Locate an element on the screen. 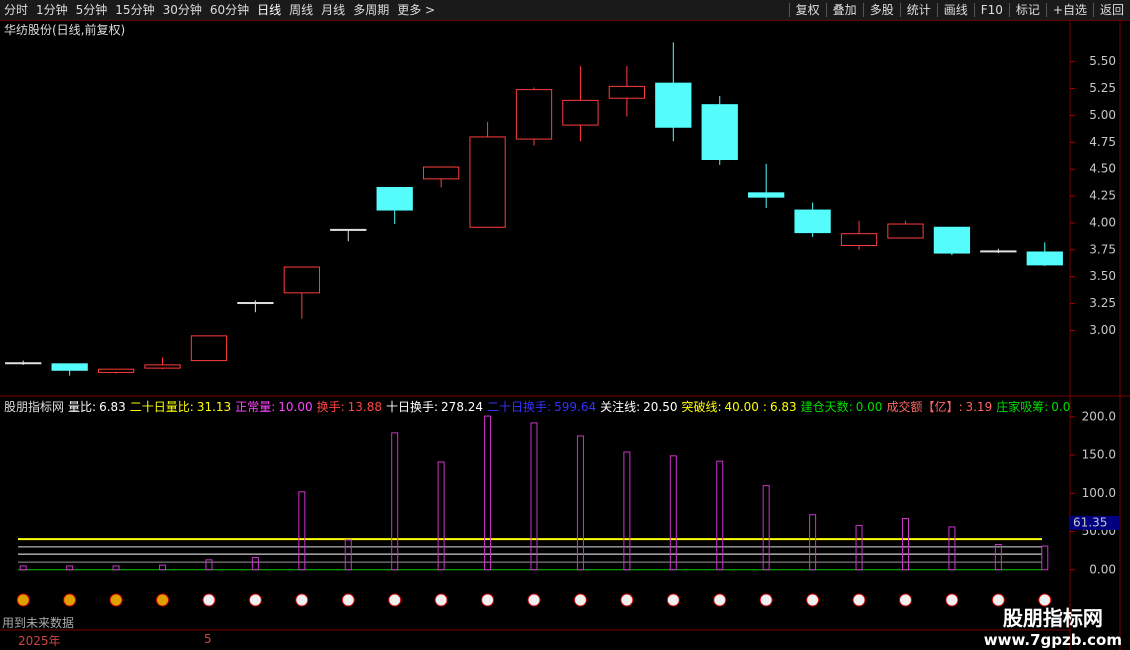  legend-item: 正常量: 10.00 is located at coordinates (273, 407).